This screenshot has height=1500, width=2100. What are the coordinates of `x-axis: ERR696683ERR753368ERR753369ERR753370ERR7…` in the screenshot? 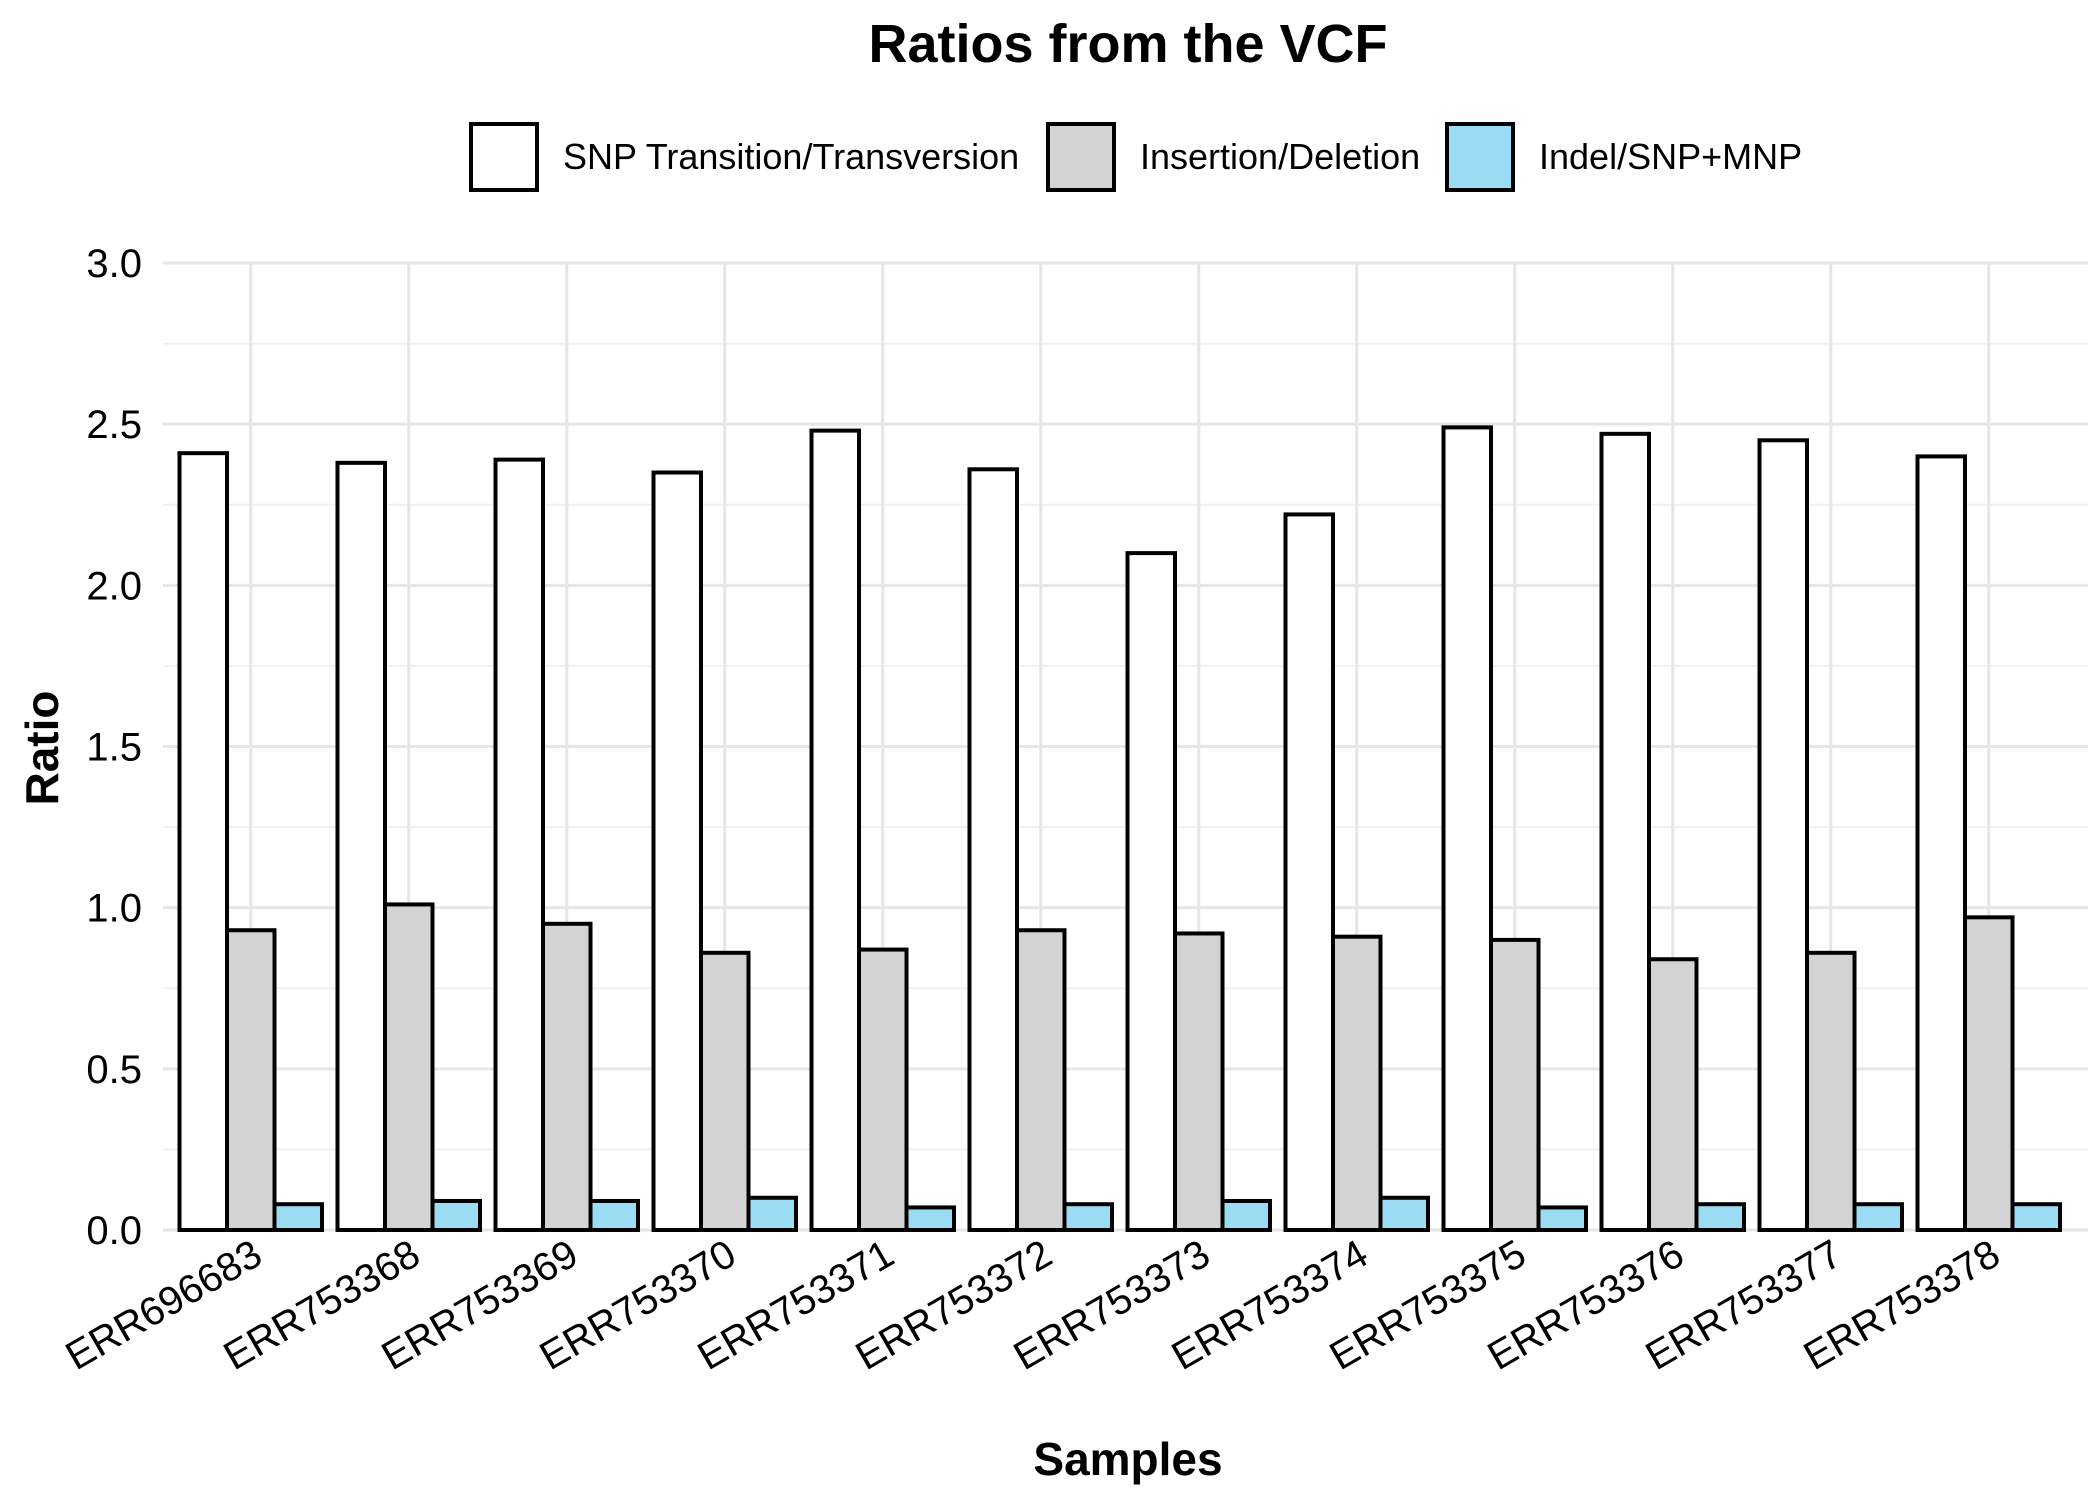 It's located at (1033, 1305).